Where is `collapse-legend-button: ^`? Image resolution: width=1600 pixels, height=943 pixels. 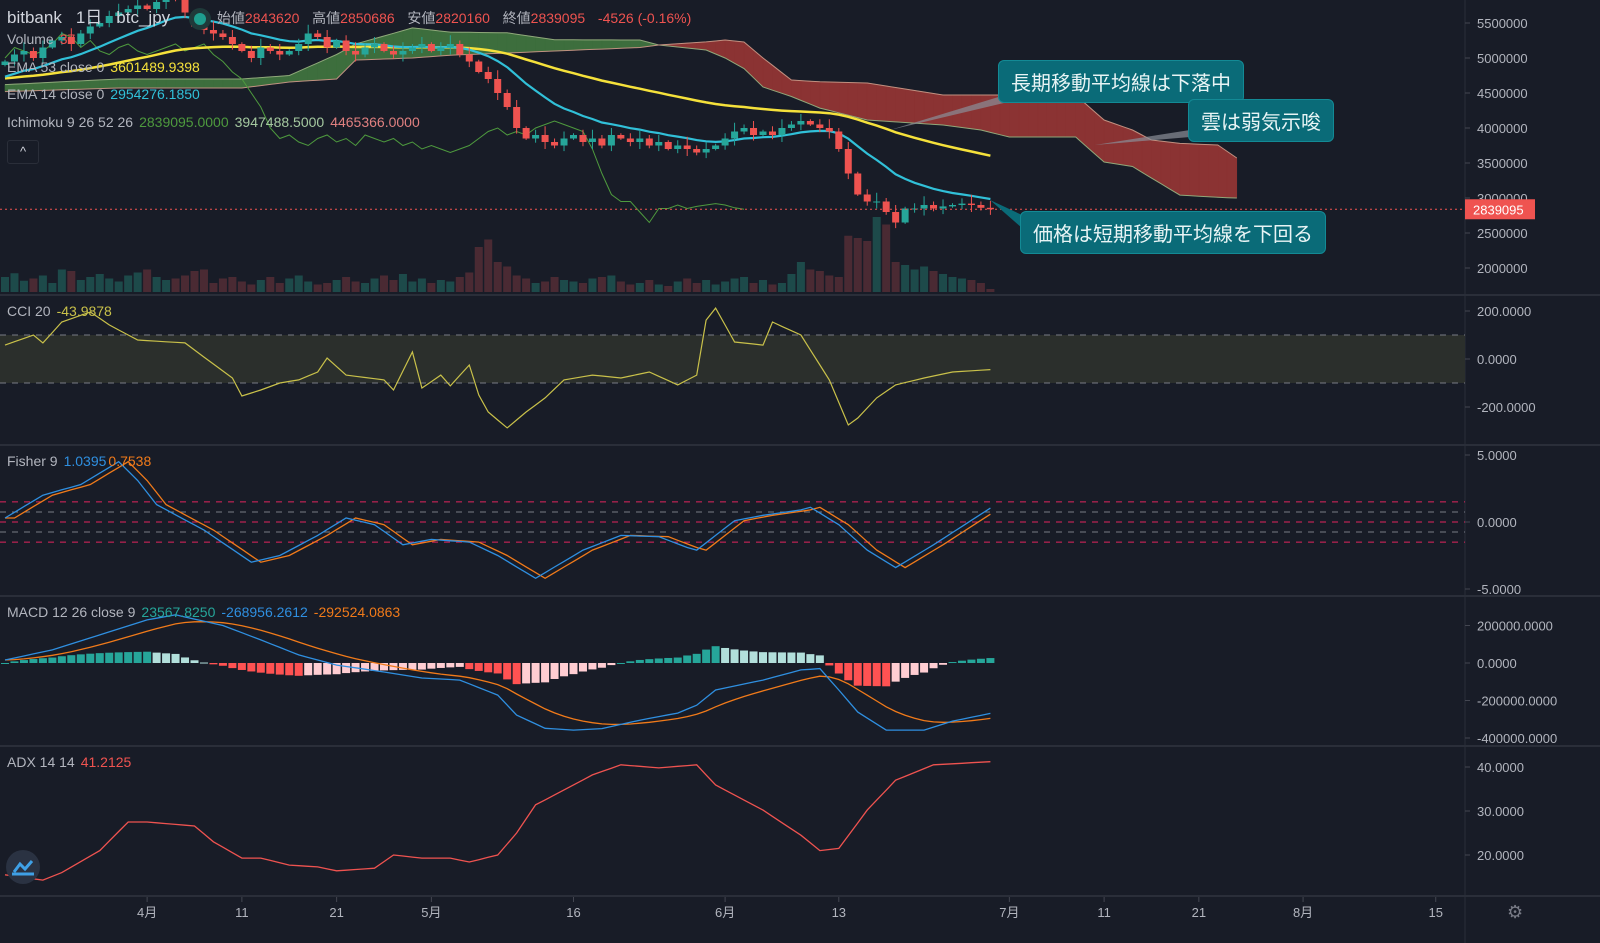 collapse-legend-button: ^ is located at coordinates (23, 152).